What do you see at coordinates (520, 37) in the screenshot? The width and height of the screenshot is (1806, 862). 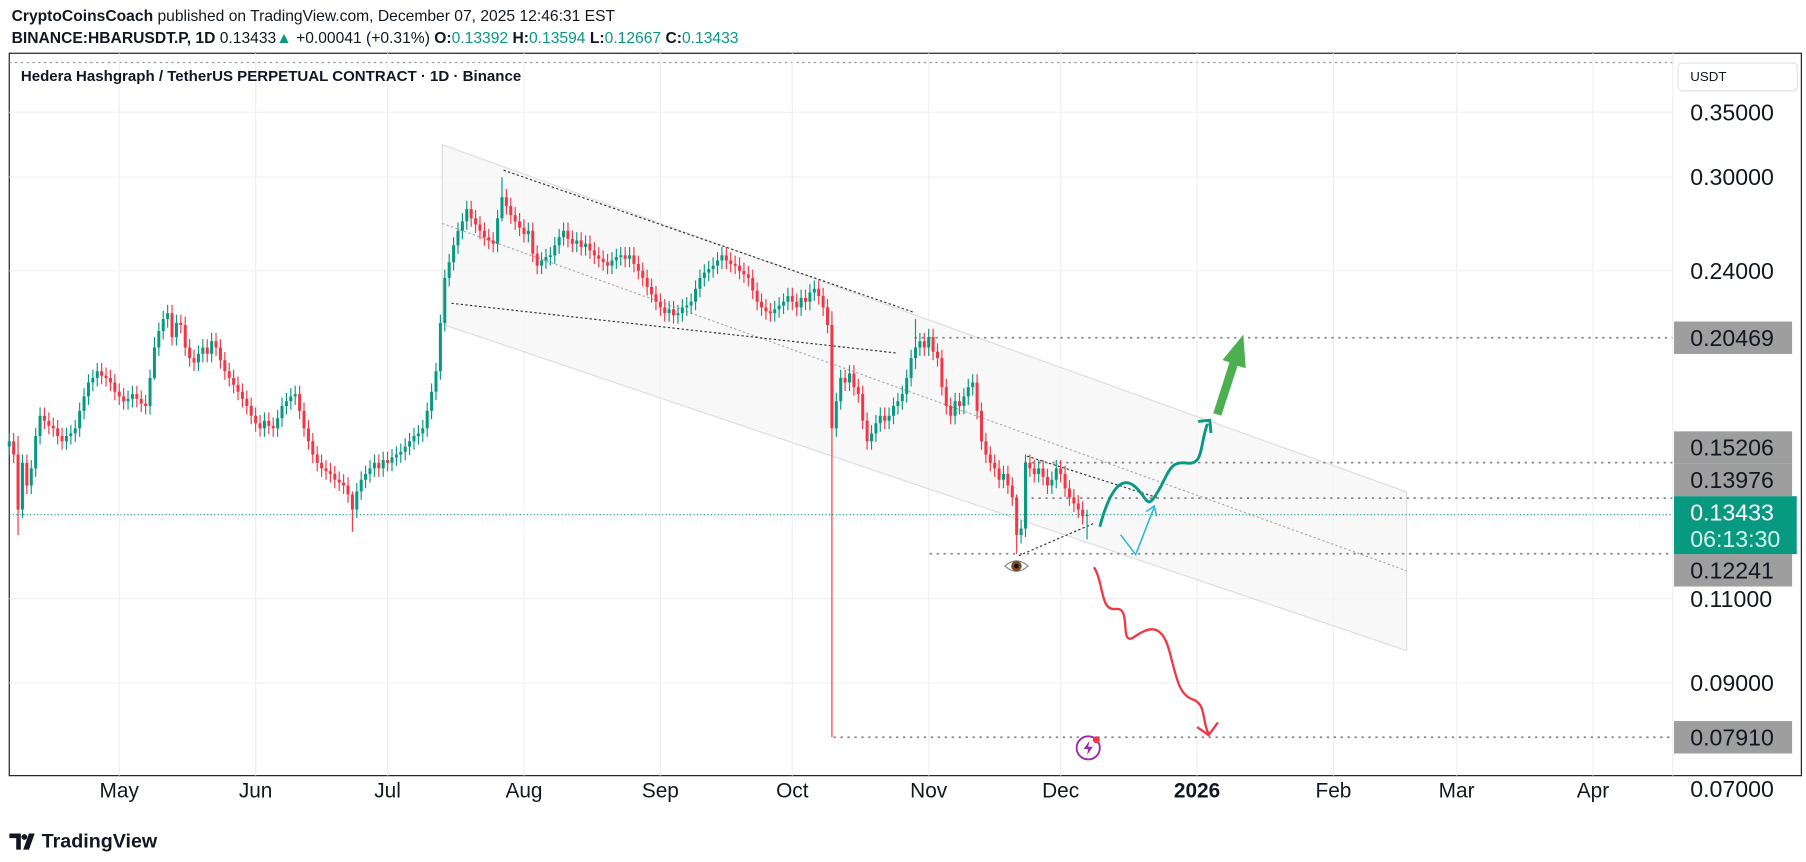 I see `high-label: H:` at bounding box center [520, 37].